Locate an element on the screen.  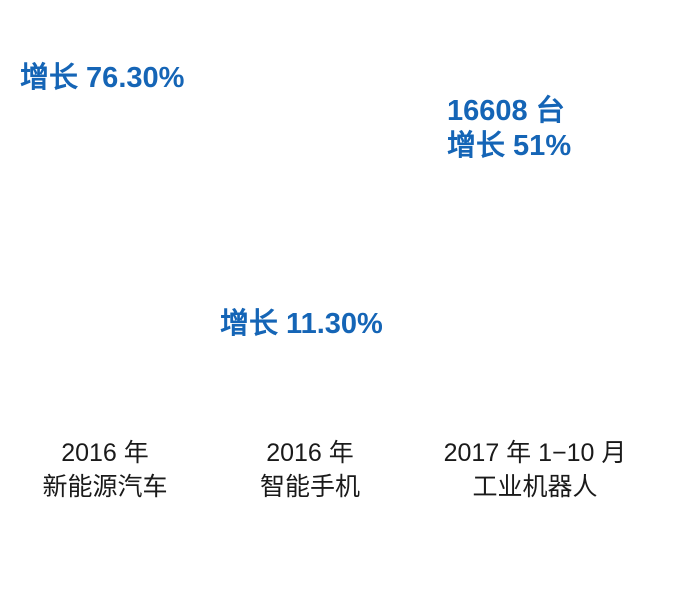
category-label-robot: 2017 年 1−10 月 工业机器人 is located at coordinates (535, 470).